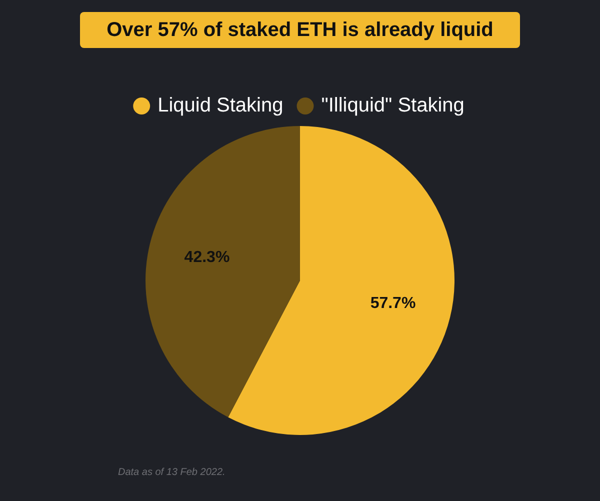  I want to click on legend-label: "Illiquid" Staking, so click(392, 105).